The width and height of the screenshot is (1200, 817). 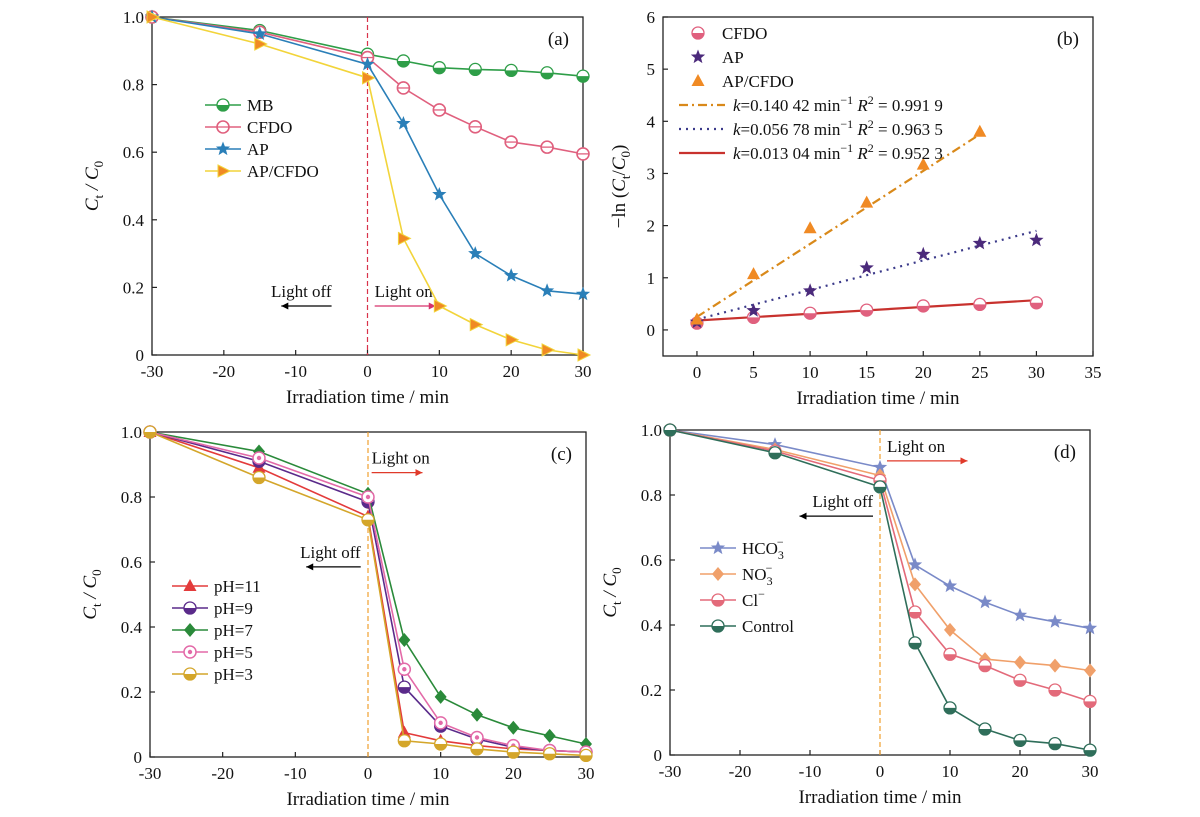 I want to click on legend-label: MB, so click(x=260, y=105).